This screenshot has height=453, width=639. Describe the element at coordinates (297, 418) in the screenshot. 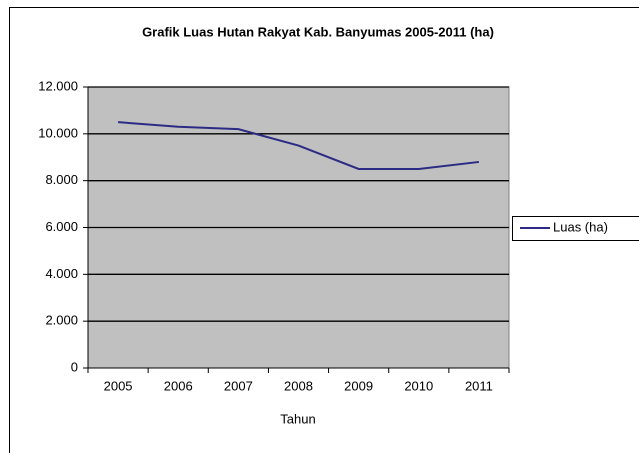

I see `x-axis-label: Tahun` at that location.